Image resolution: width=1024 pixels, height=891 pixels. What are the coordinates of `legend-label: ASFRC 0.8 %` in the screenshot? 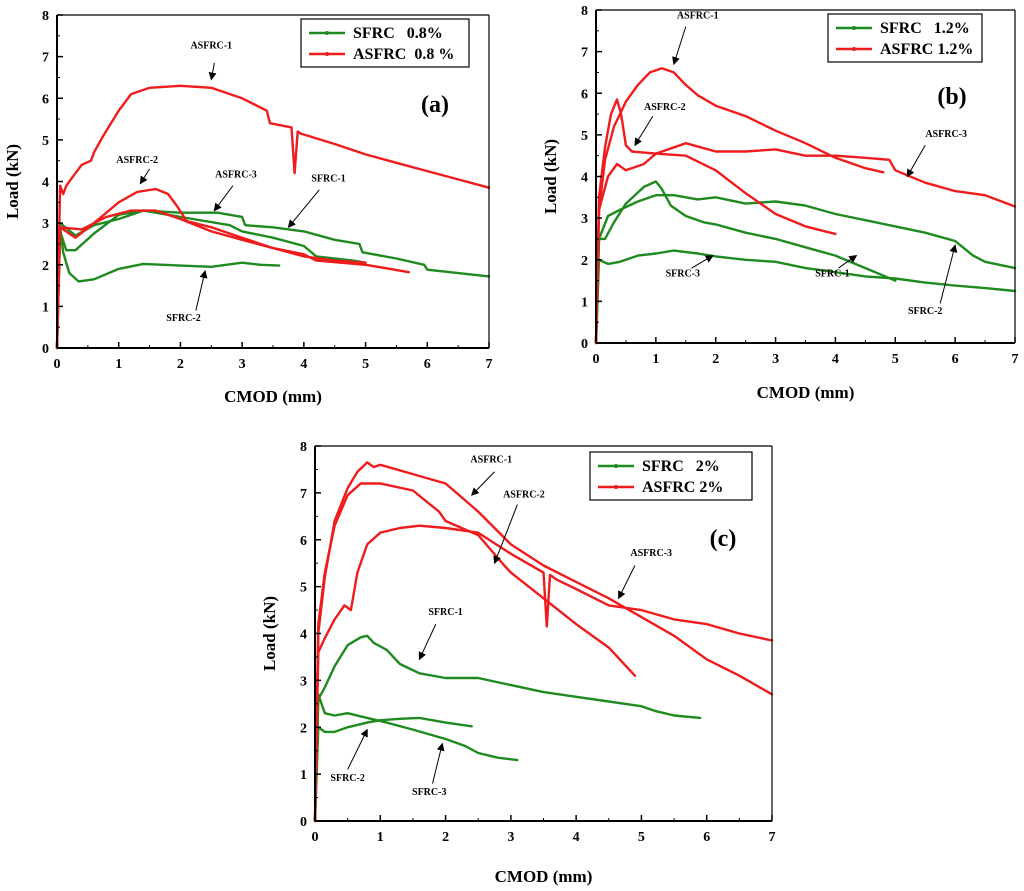 It's located at (403, 54).